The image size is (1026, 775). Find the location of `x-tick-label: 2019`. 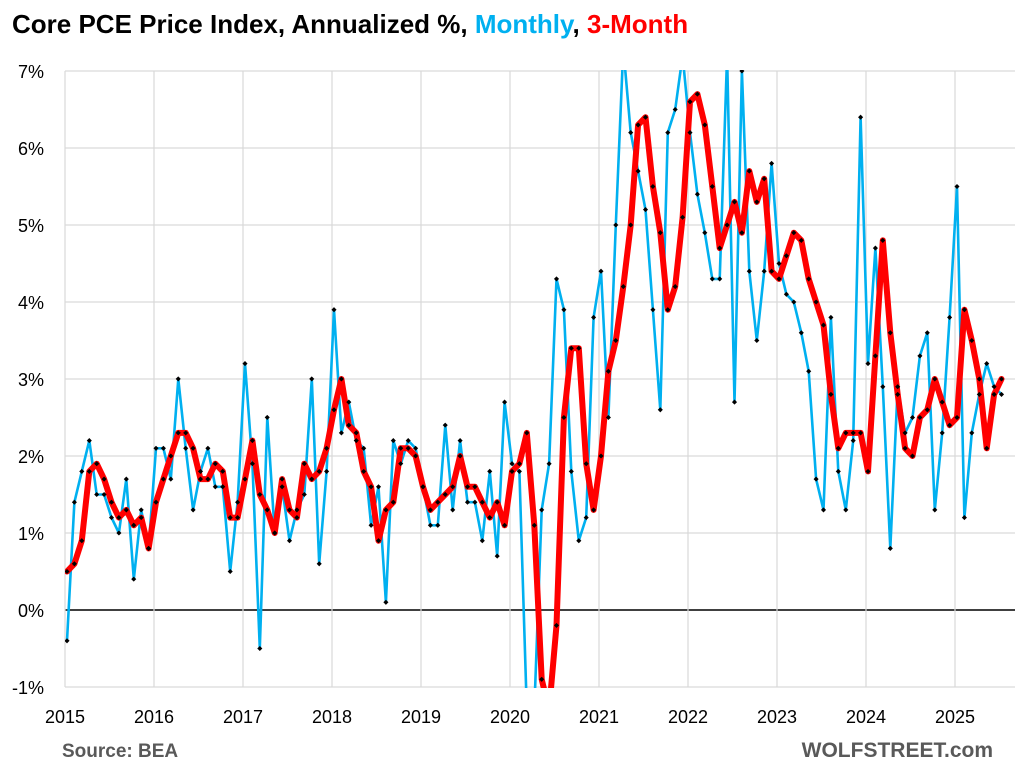

x-tick-label: 2019 is located at coordinates (421, 717).